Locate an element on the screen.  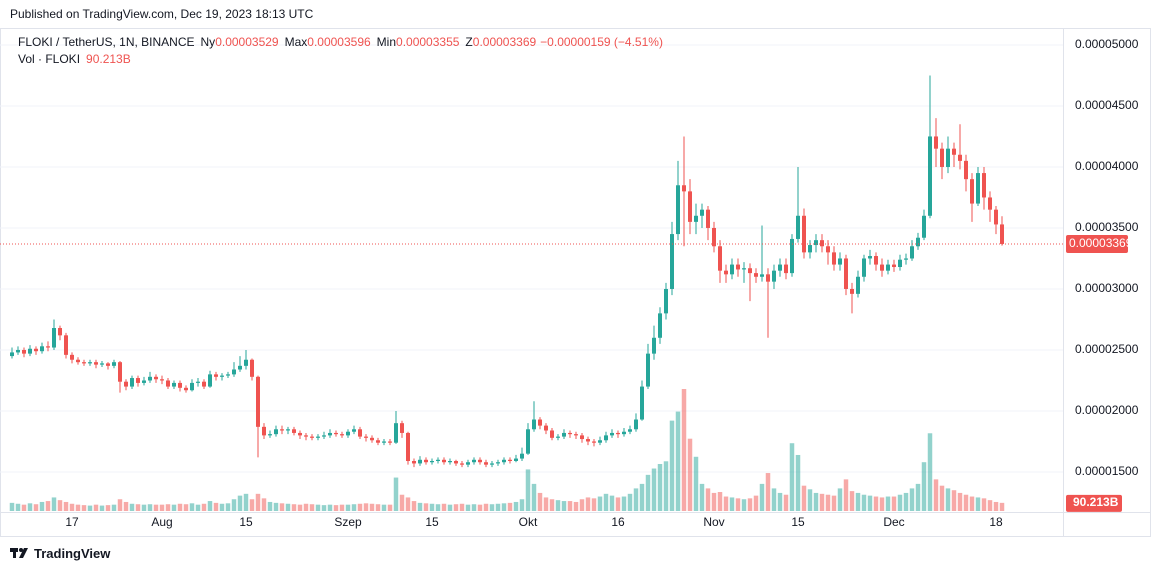
ohlc-item: Min0.00003355 is located at coordinates (418, 42).